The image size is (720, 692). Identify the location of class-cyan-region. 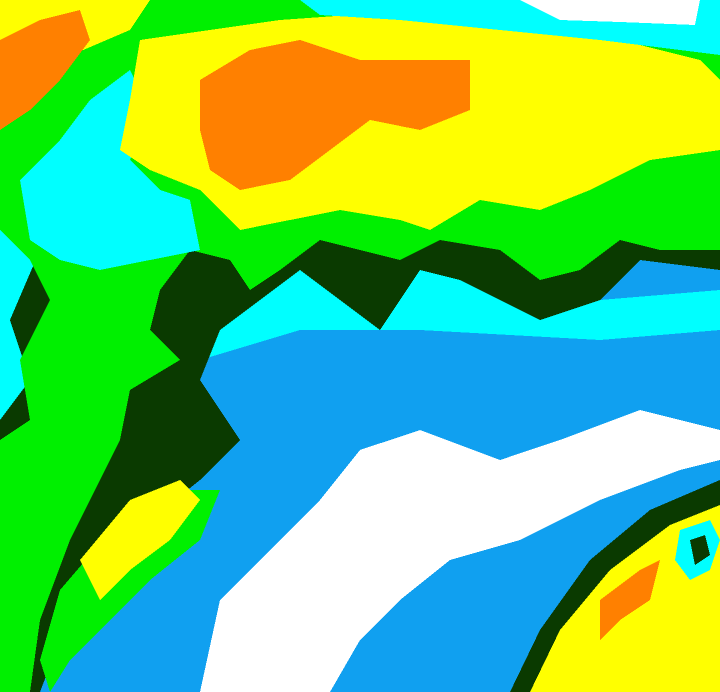
(110, 170).